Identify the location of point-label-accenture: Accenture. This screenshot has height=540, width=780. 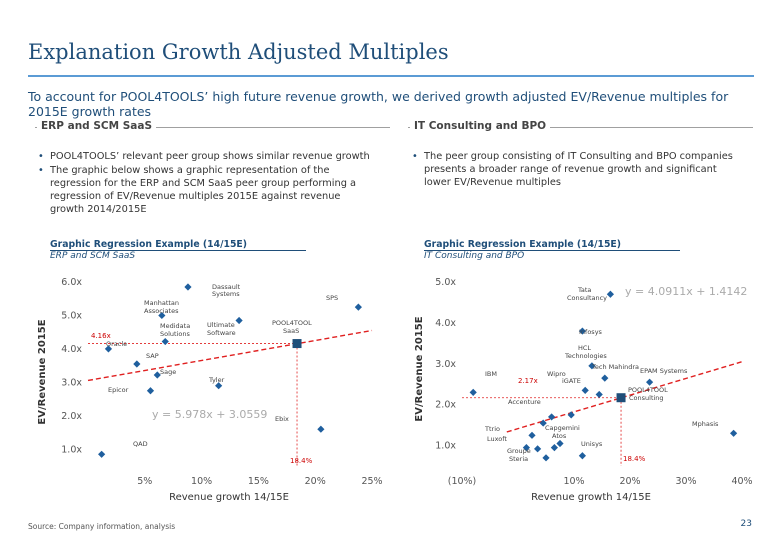
(524, 402).